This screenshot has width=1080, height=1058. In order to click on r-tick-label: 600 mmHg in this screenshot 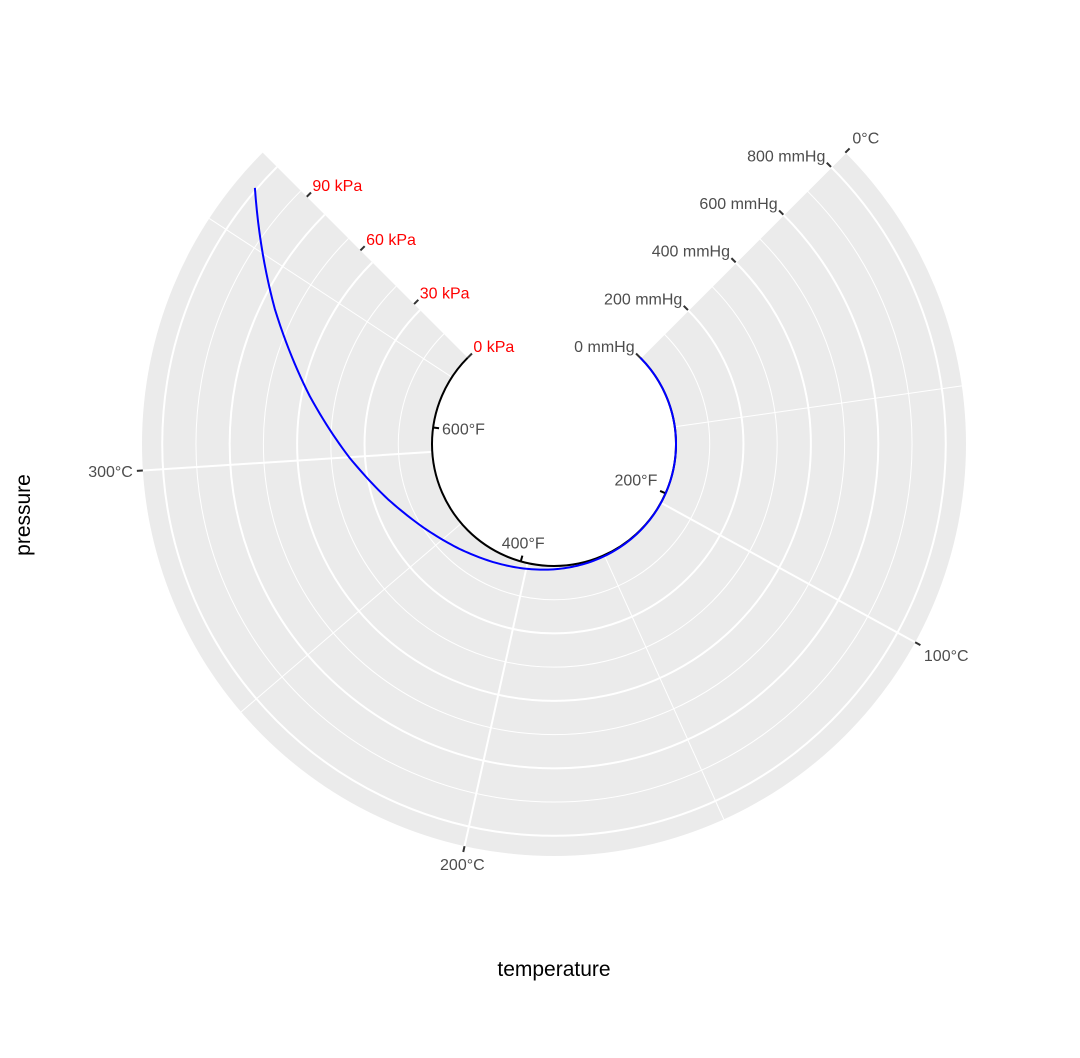, I will do `click(738, 204)`.